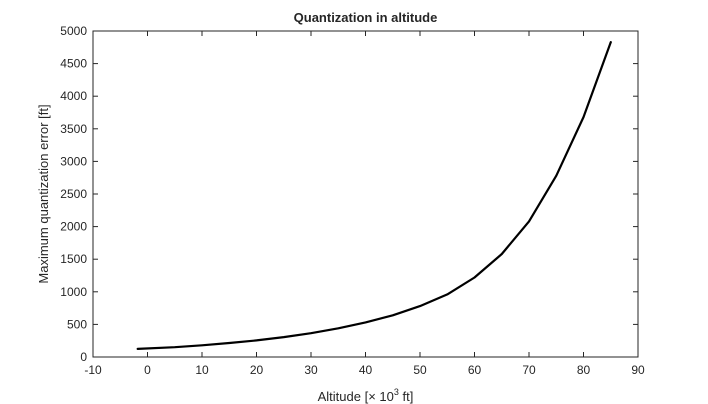 This screenshot has height=404, width=708. Describe the element at coordinates (366, 17) in the screenshot. I see `chart-title: Quantization in altitude` at that location.